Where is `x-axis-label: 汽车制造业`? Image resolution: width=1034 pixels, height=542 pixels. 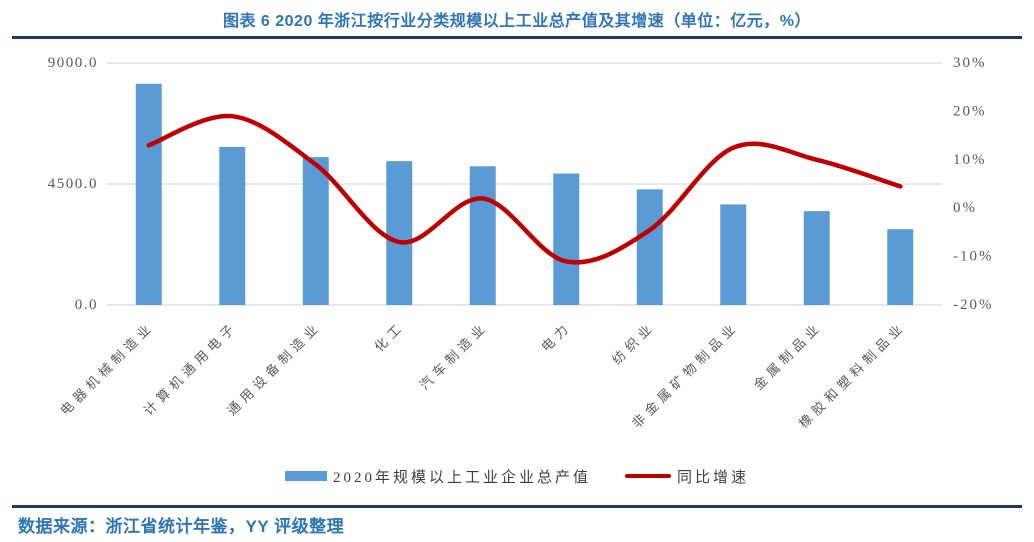
x-axis-label: 汽车制造业 is located at coordinates (454, 356).